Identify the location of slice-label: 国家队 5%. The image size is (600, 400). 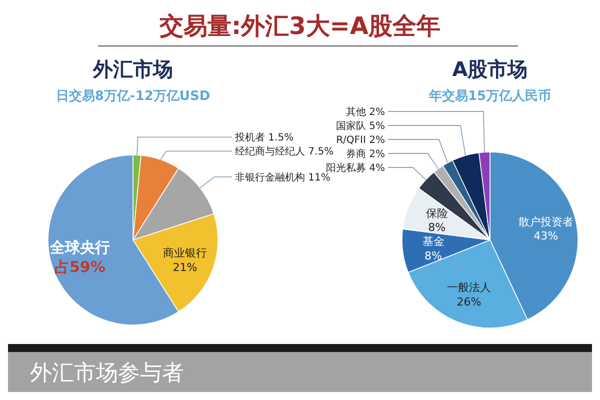
(360, 126).